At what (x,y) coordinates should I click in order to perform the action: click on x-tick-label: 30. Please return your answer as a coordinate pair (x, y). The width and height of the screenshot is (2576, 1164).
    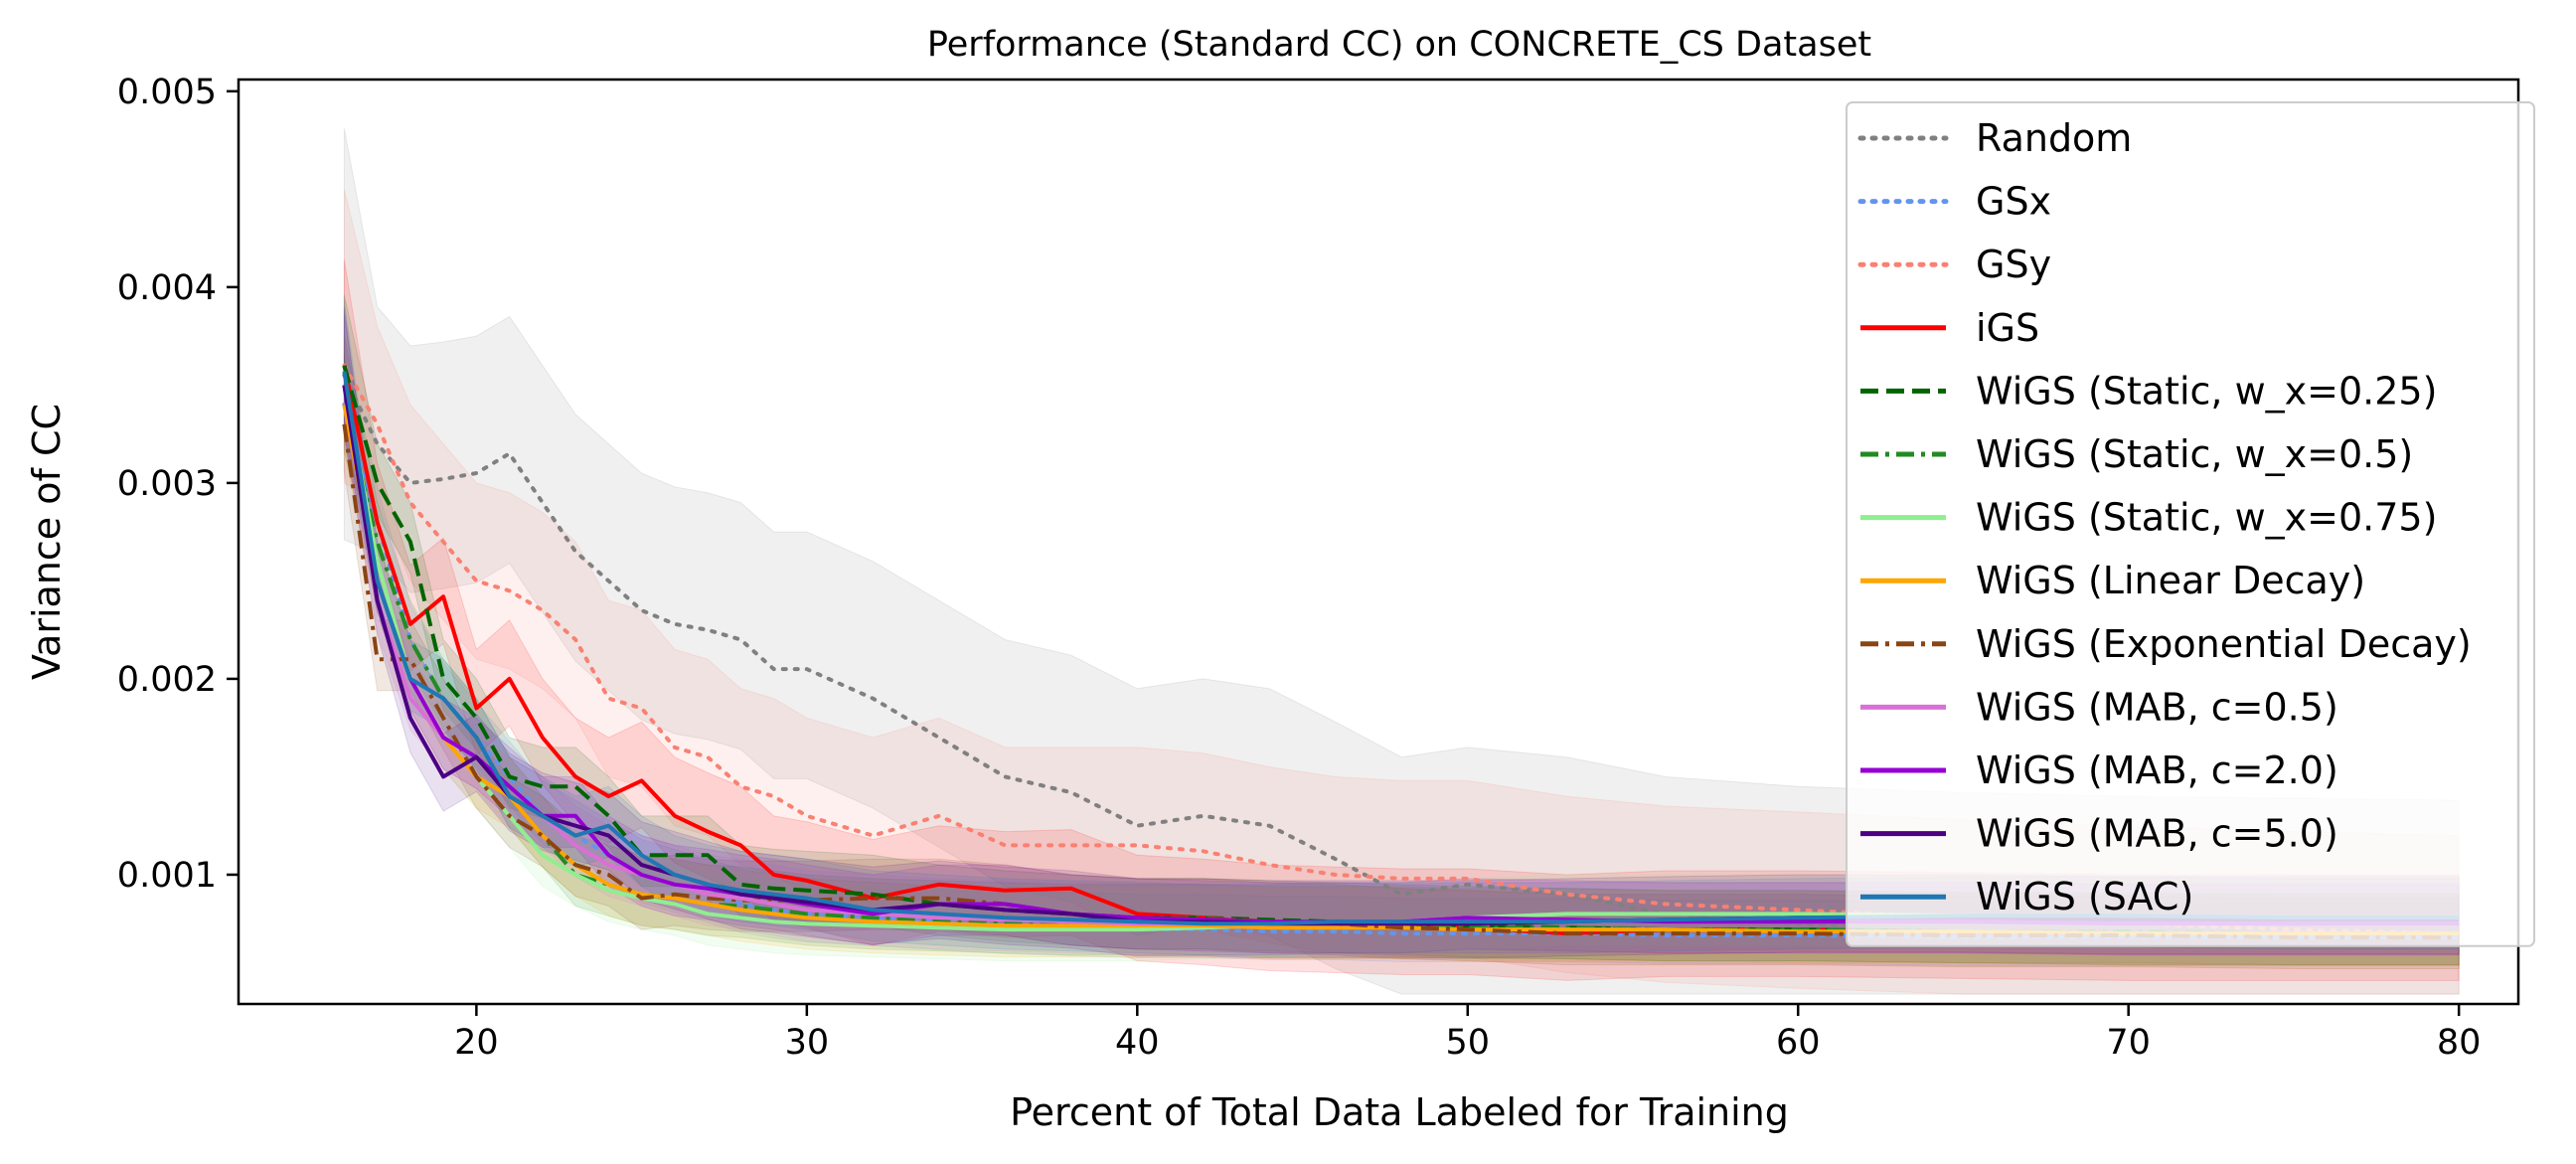
    Looking at the image, I should click on (807, 1043).